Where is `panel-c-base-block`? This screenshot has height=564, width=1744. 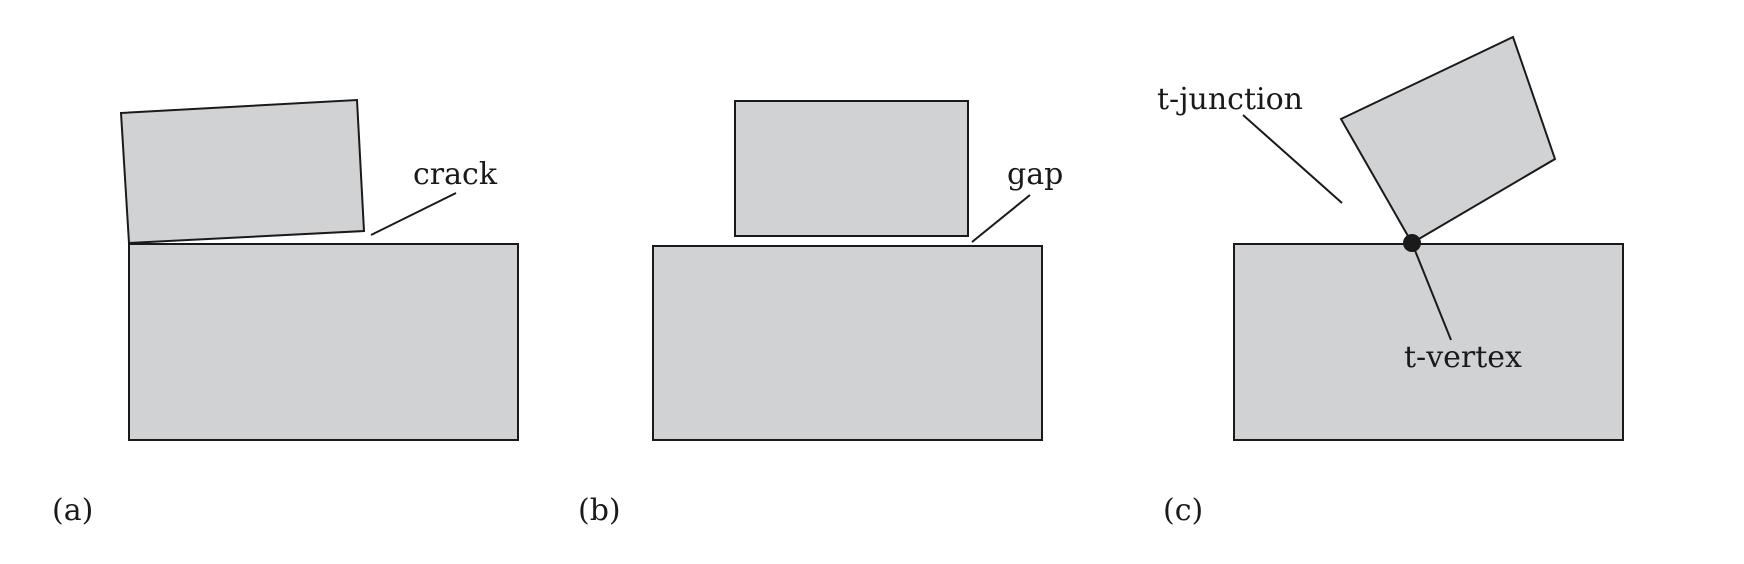 panel-c-base-block is located at coordinates (1428, 342).